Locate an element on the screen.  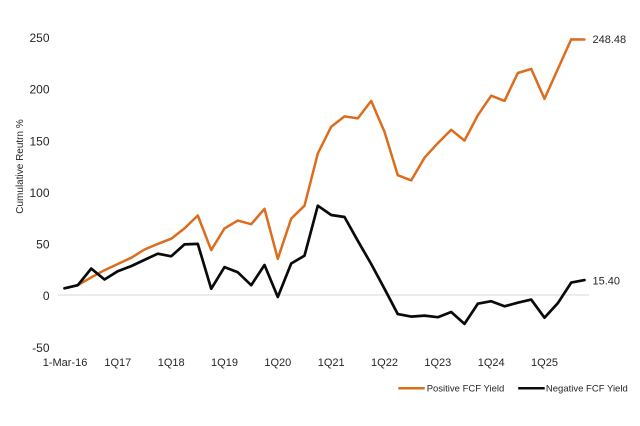
svg-text: 50 is located at coordinates (43, 245).